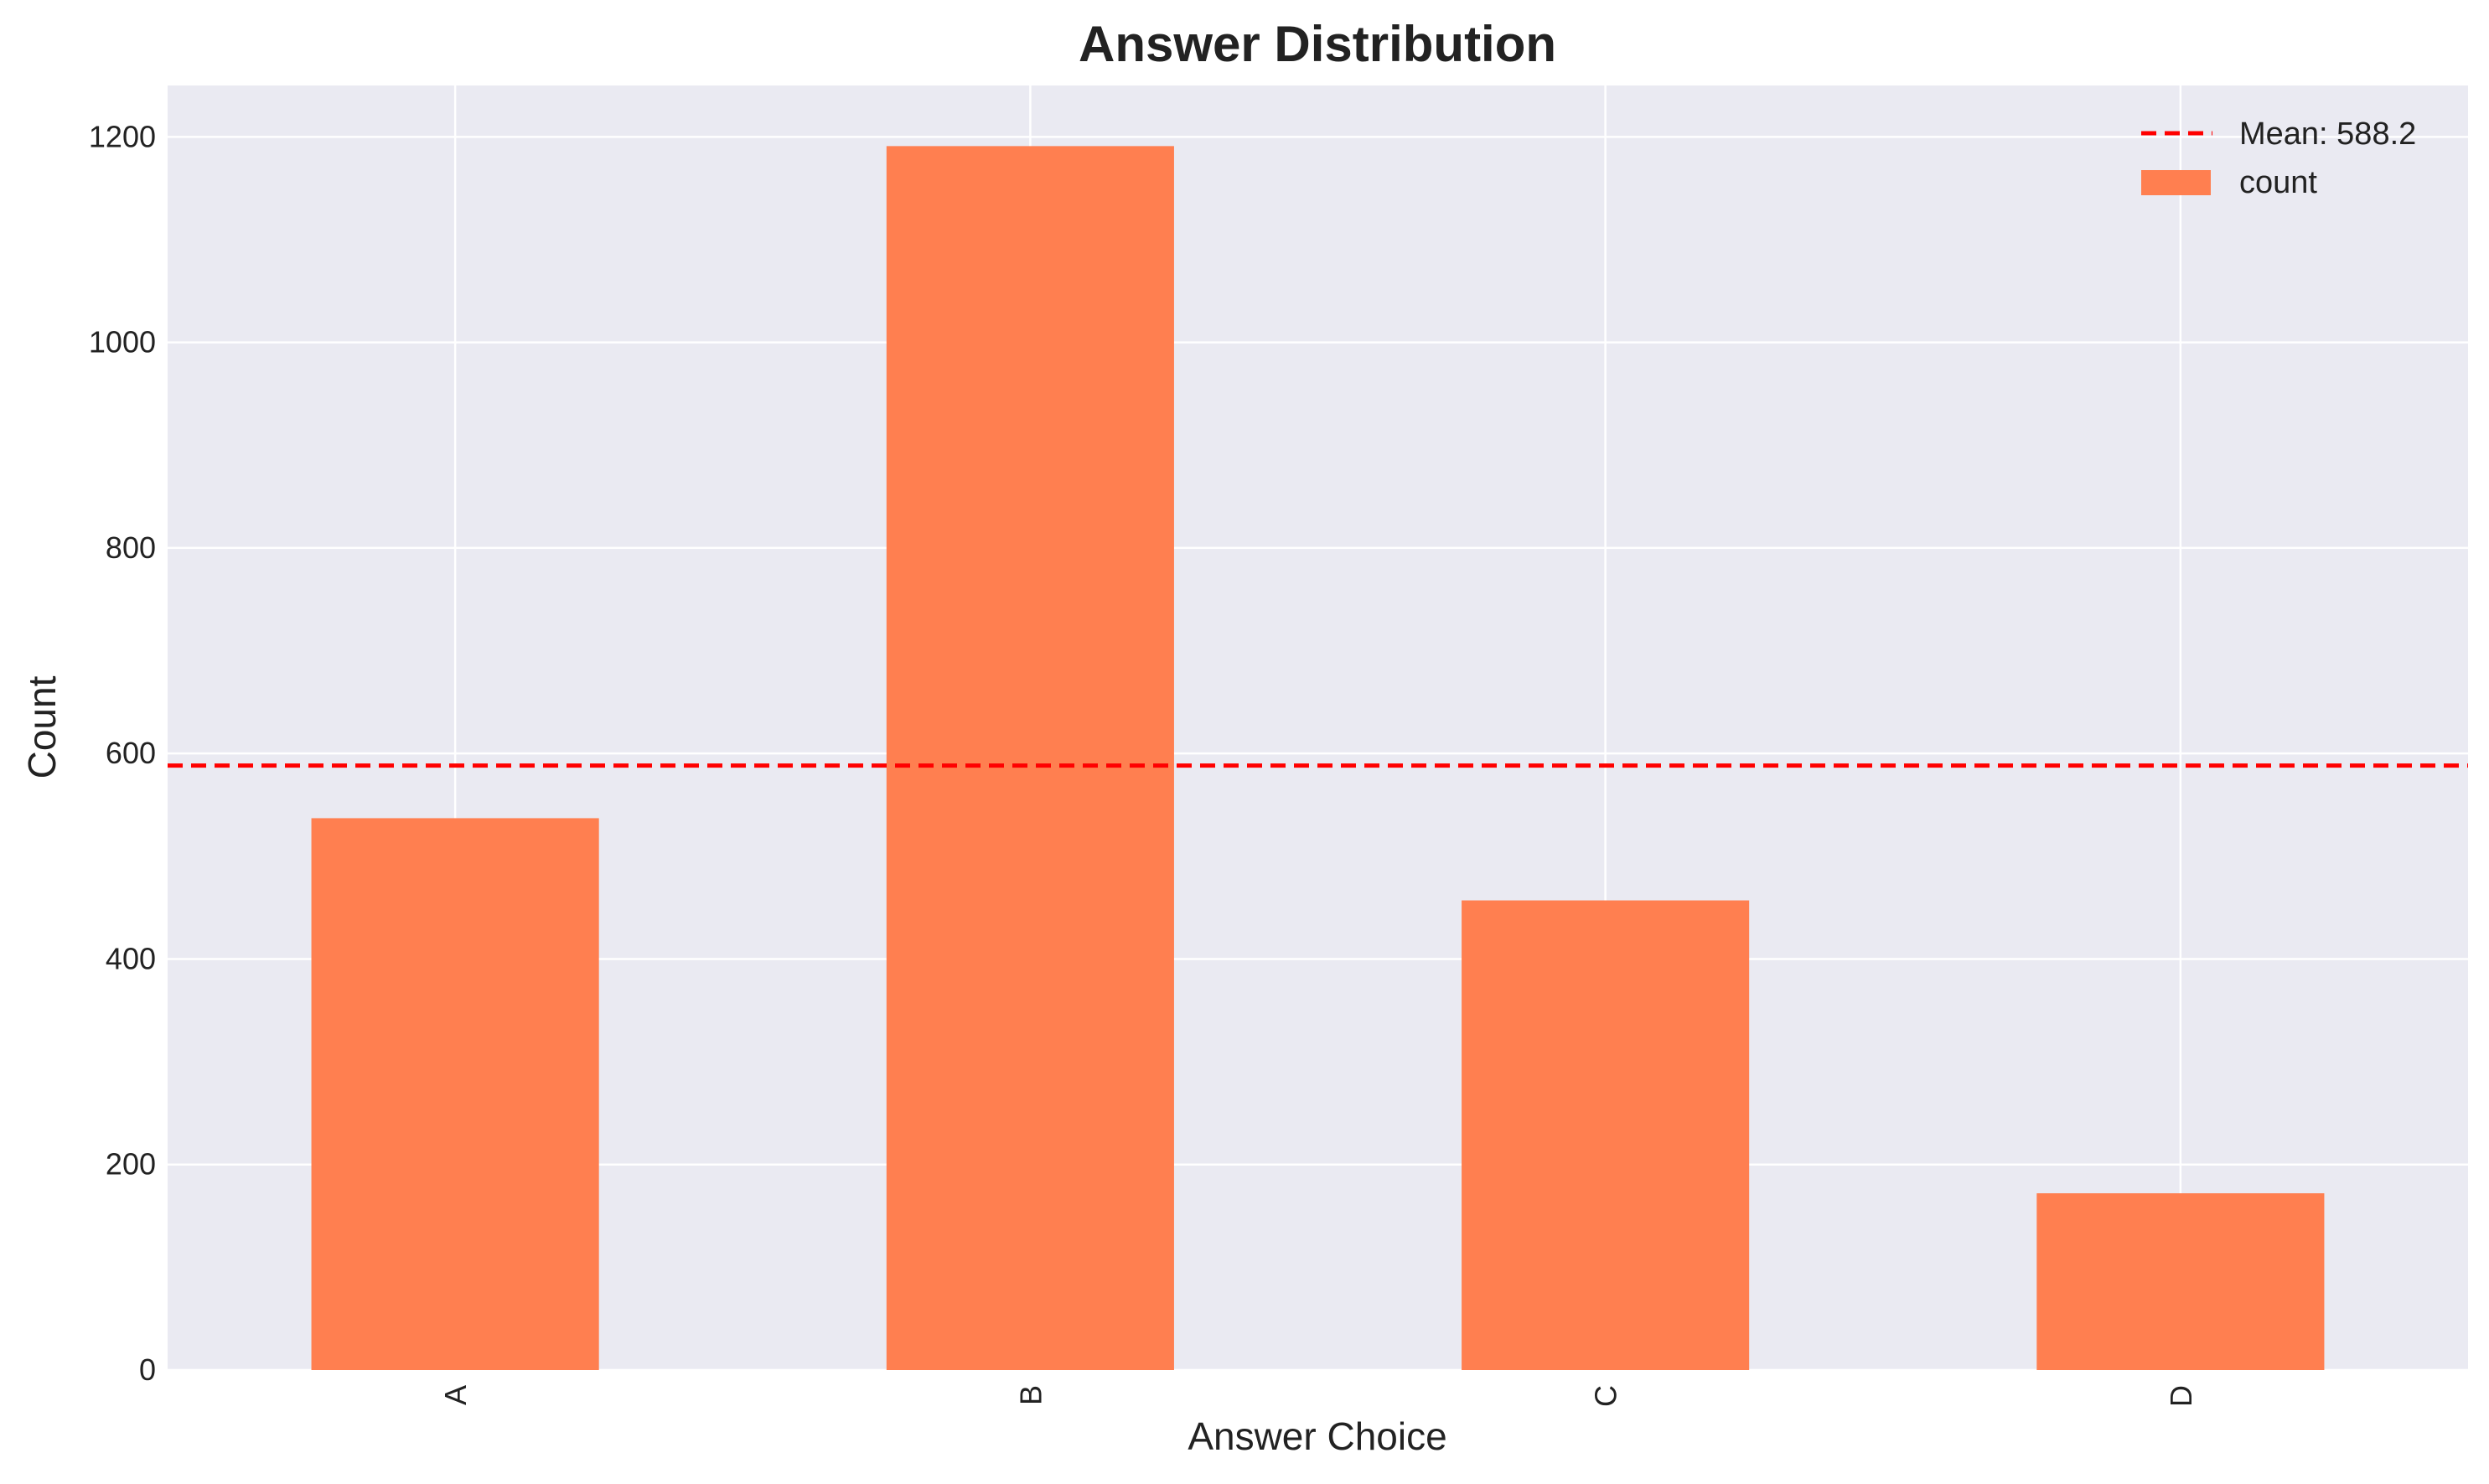 This screenshot has height=1484, width=2489. What do you see at coordinates (2278, 158) in the screenshot?
I see `legend: Mean: 588.2 count` at bounding box center [2278, 158].